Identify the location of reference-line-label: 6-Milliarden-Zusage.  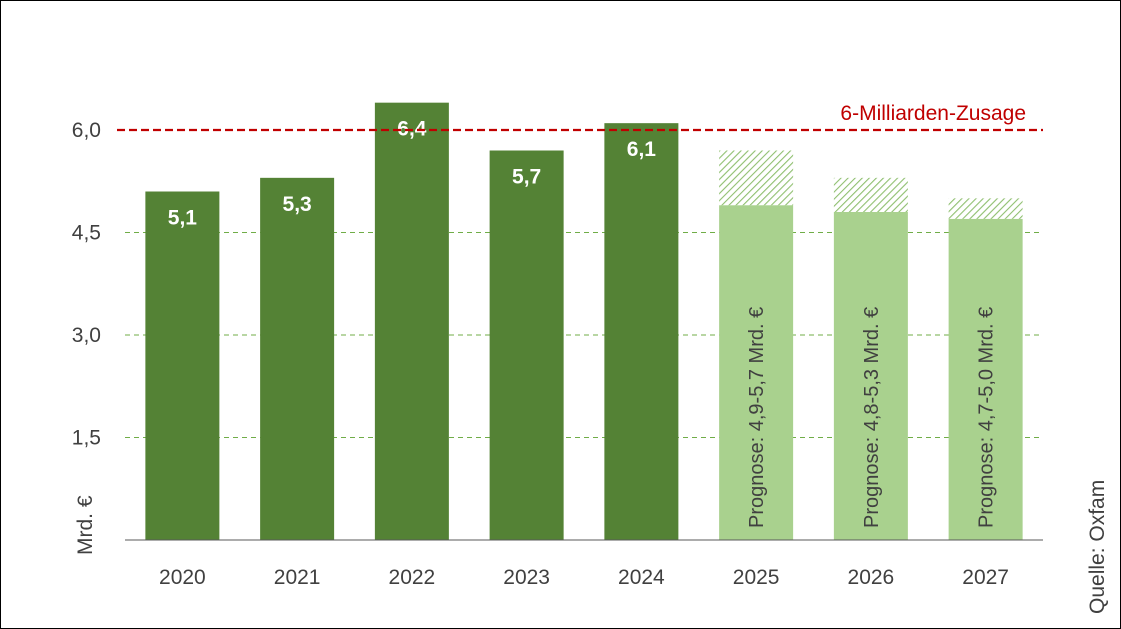
(933, 113).